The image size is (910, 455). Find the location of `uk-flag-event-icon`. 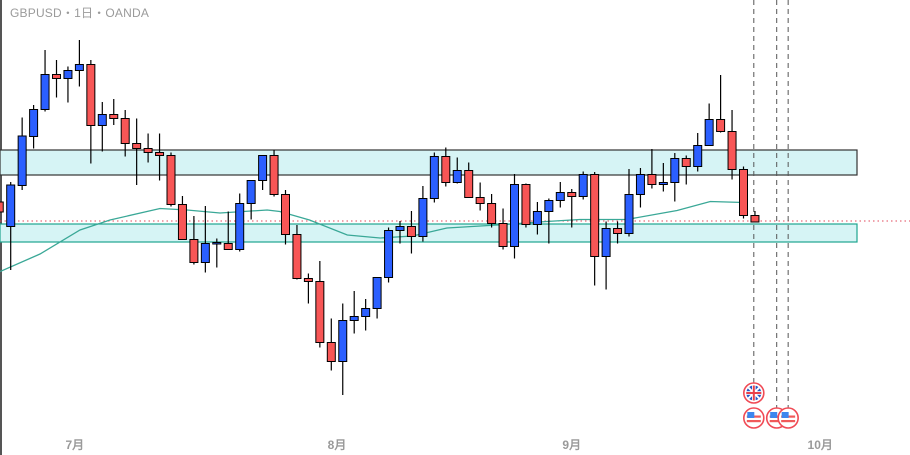

uk-flag-event-icon is located at coordinates (754, 393).